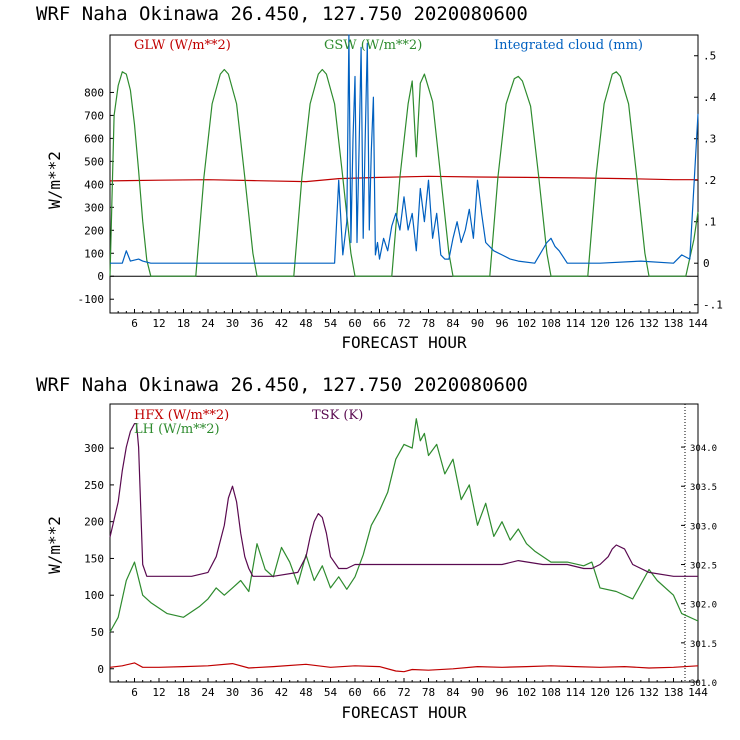  What do you see at coordinates (91, 299) in the screenshot?
I see `y-tick-label: -100` at bounding box center [91, 299].